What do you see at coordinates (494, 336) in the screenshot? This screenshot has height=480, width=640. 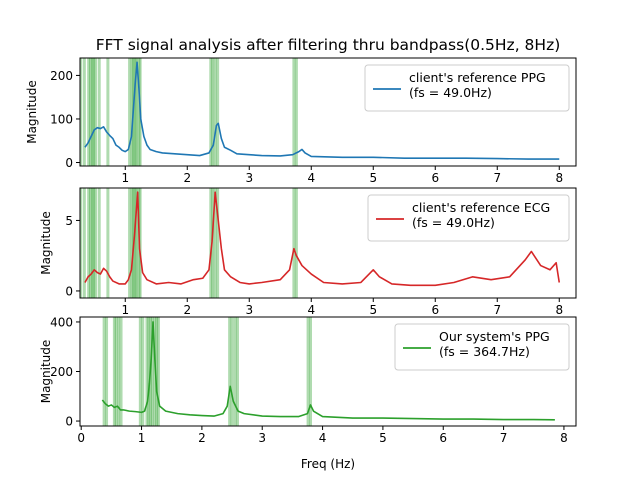 I see `legend-label: Our system's PPG` at bounding box center [494, 336].